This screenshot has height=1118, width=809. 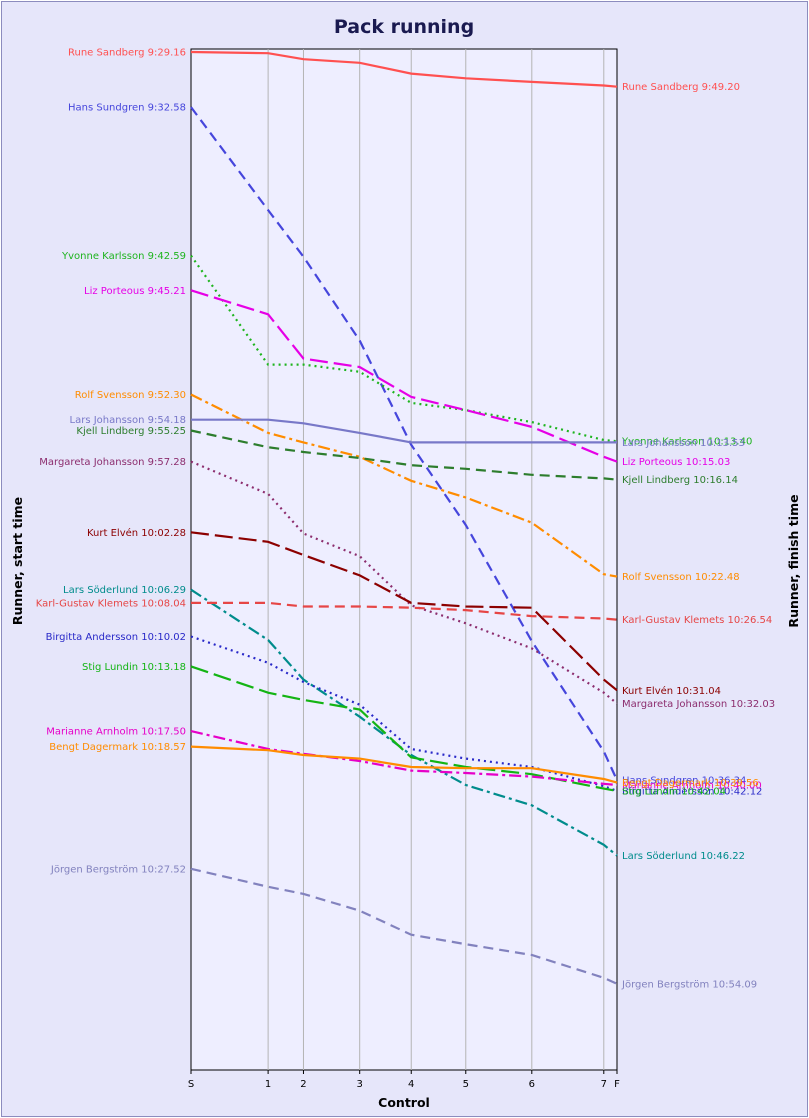 I want to click on finish-label-margareta-johansson: Margareta Johansson 10:32.03, so click(x=698, y=704).